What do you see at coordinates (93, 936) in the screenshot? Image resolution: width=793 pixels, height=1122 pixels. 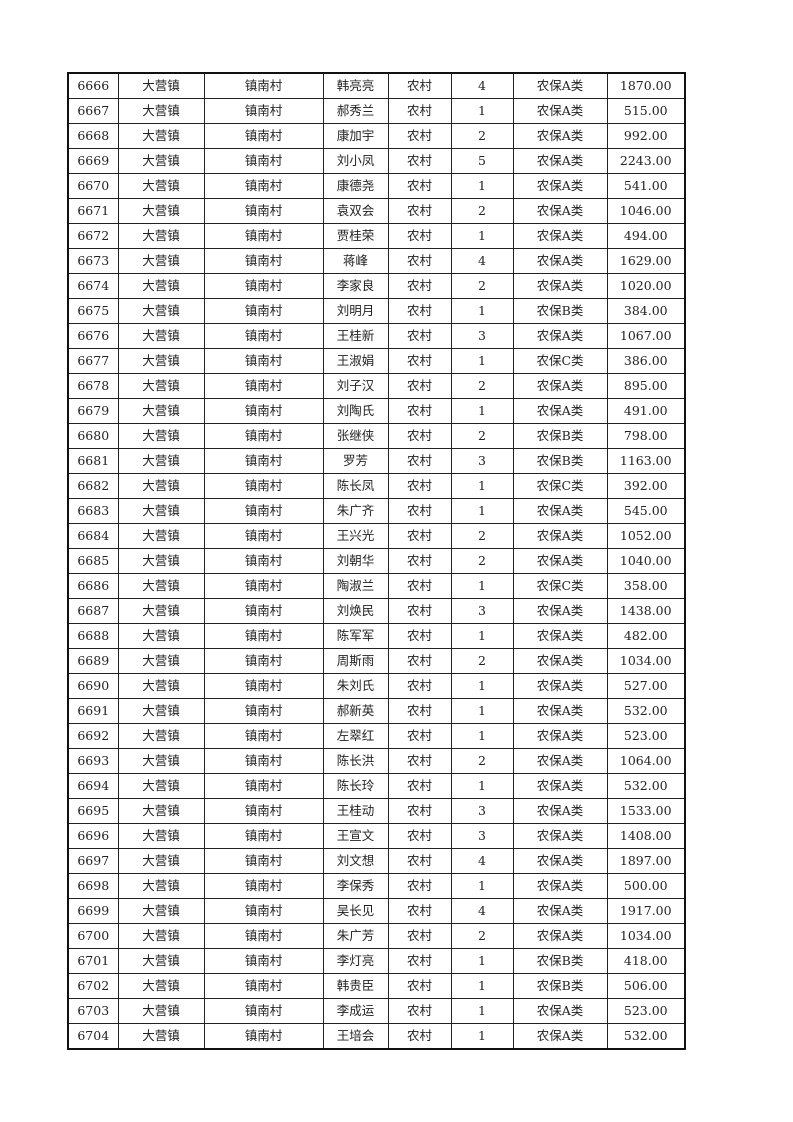 I see `row-number-cell: 6700` at bounding box center [93, 936].